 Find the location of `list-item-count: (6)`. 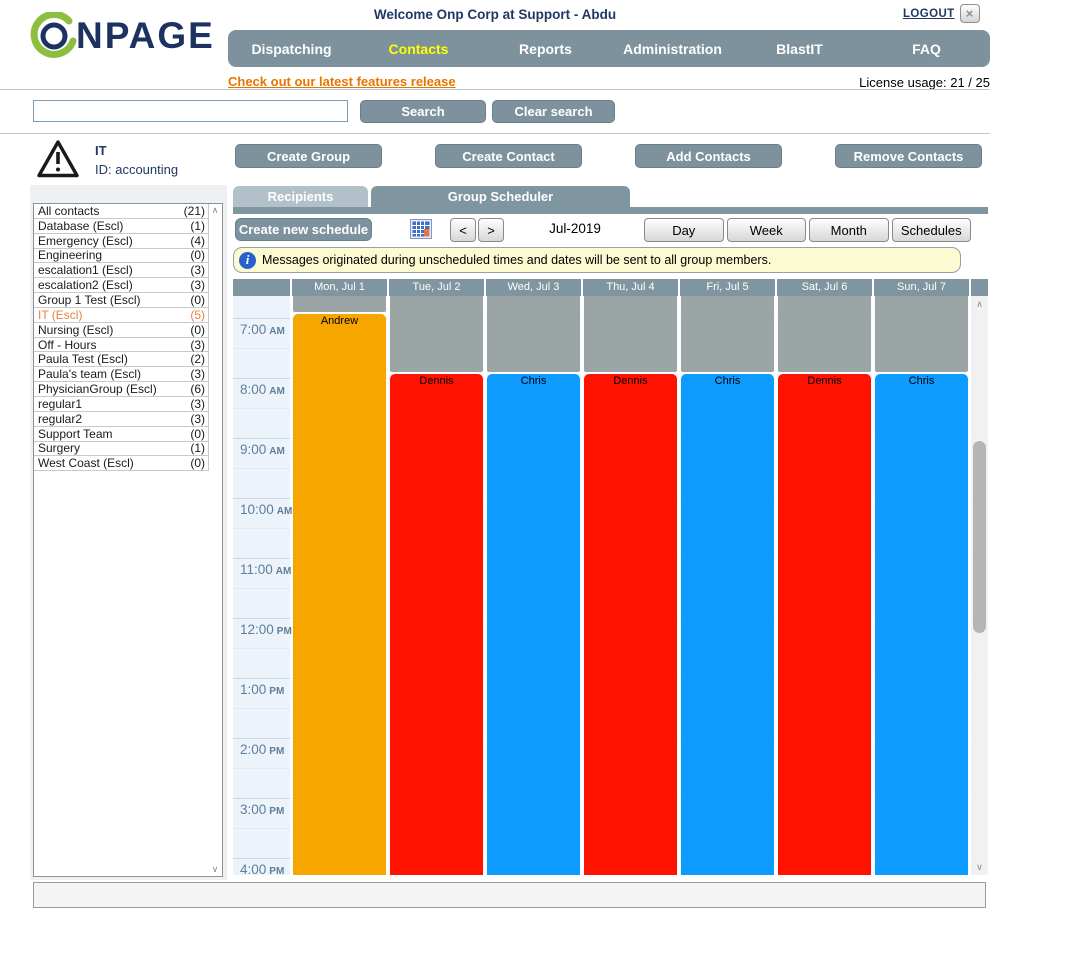

list-item-count: (6) is located at coordinates (197, 389).